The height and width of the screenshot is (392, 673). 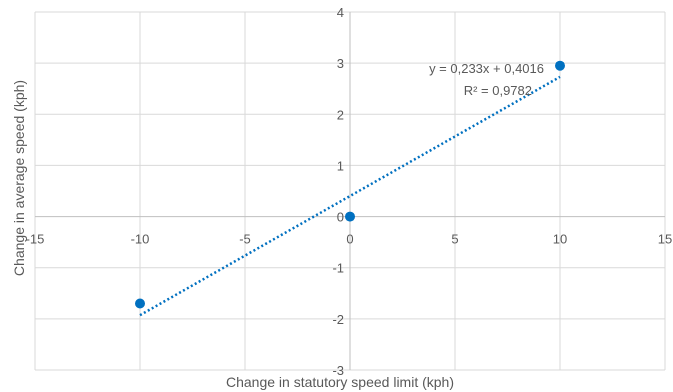 I want to click on y-tick-label: -1, so click(x=338, y=268).